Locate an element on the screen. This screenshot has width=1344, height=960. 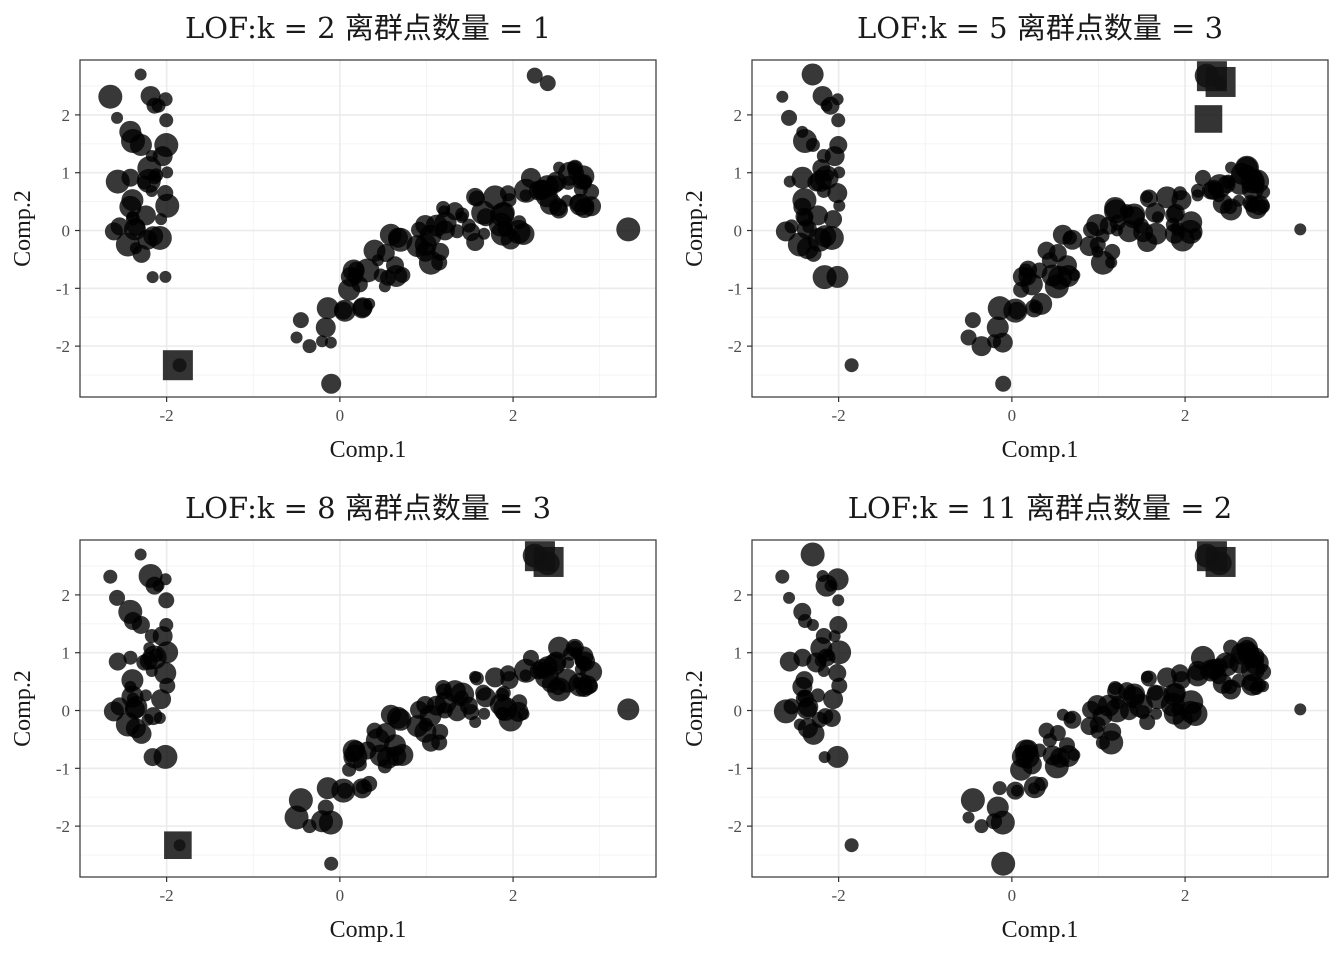
outlier-square is located at coordinates (1220, 561).